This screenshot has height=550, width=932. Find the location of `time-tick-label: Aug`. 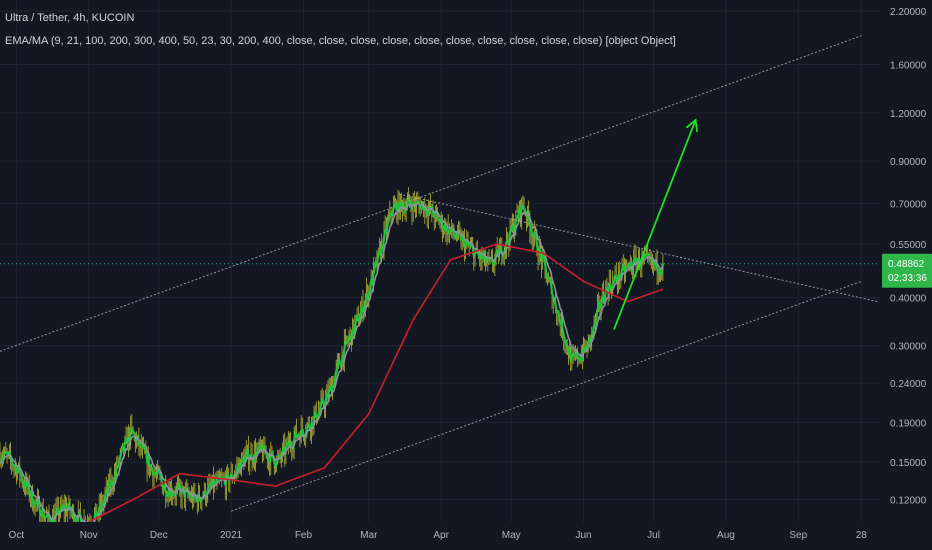

time-tick-label: Aug is located at coordinates (726, 535).